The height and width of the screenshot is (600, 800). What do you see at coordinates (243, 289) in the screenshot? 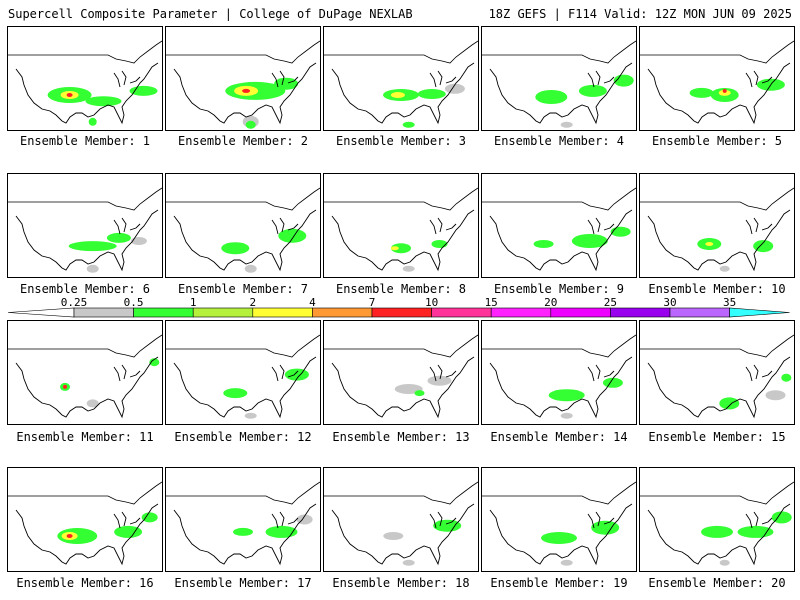
I see `ensemble-member-label: Ensemble Member: 7` at bounding box center [243, 289].